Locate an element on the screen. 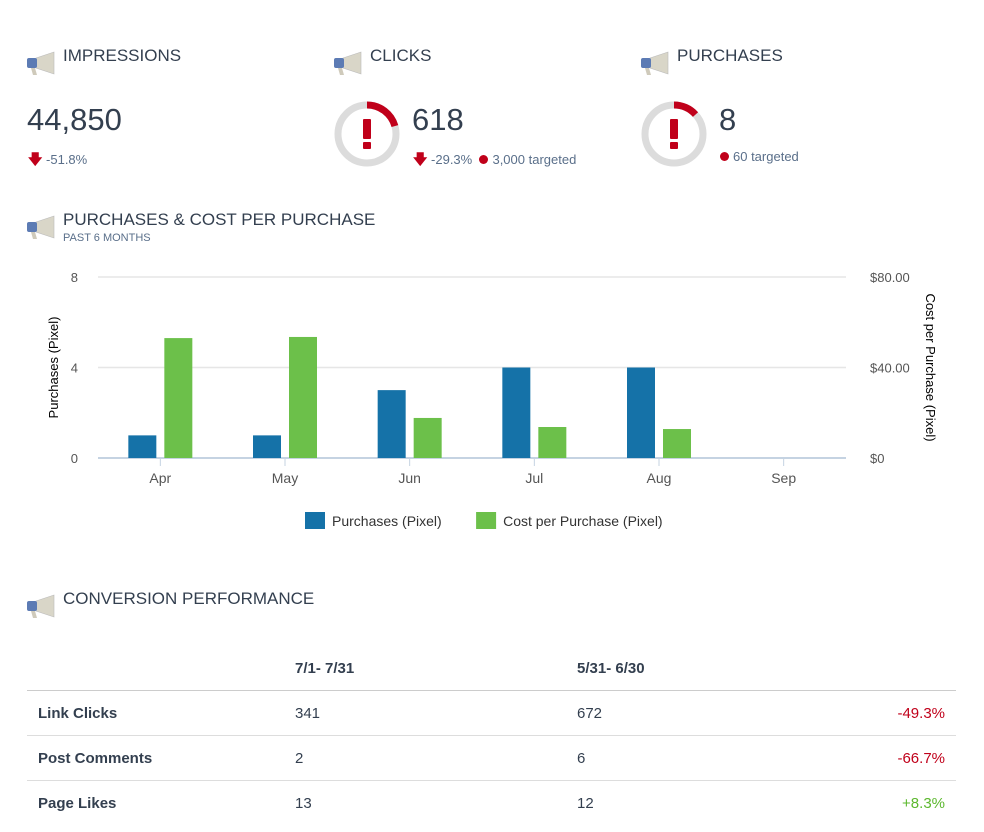  x-tick-label: Aug is located at coordinates (659, 478).